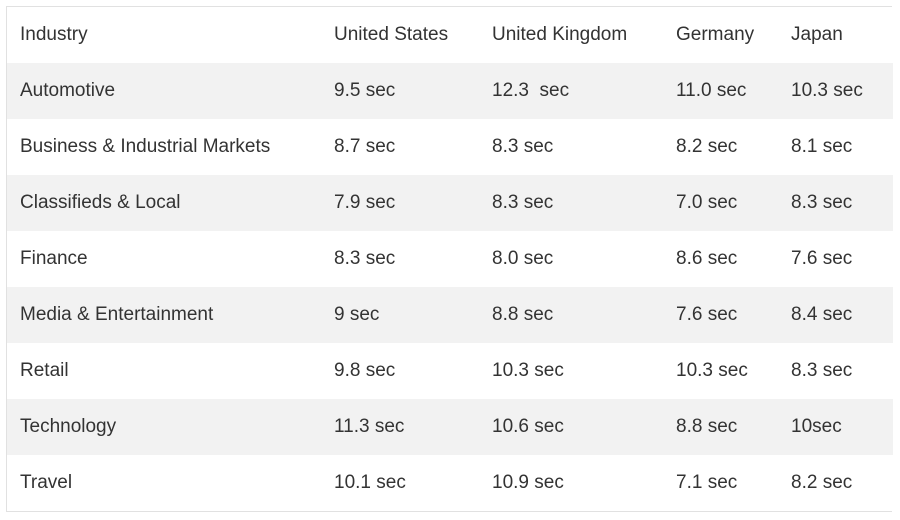  Describe the element at coordinates (711, 90) in the screenshot. I see `value-cell: 11.0 sec` at that location.